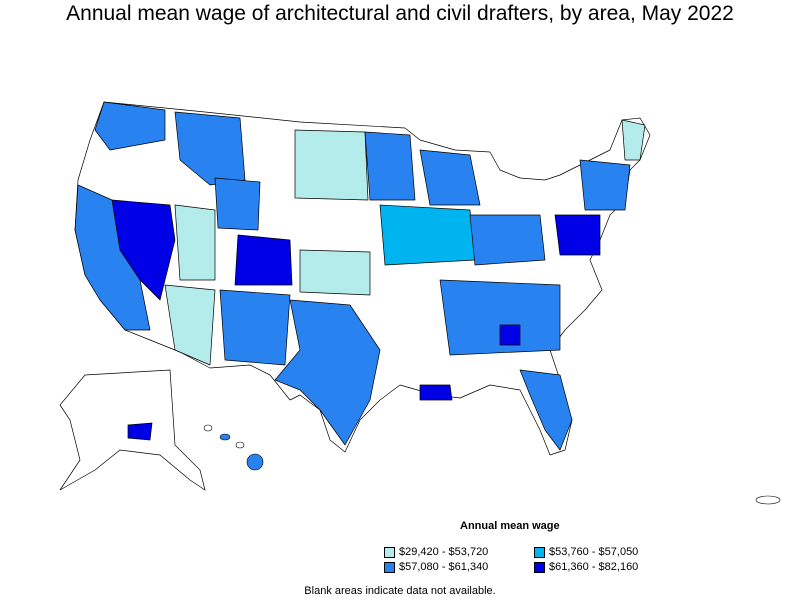  Describe the element at coordinates (130, 126) in the screenshot. I see `region-pacific-northwest` at that location.